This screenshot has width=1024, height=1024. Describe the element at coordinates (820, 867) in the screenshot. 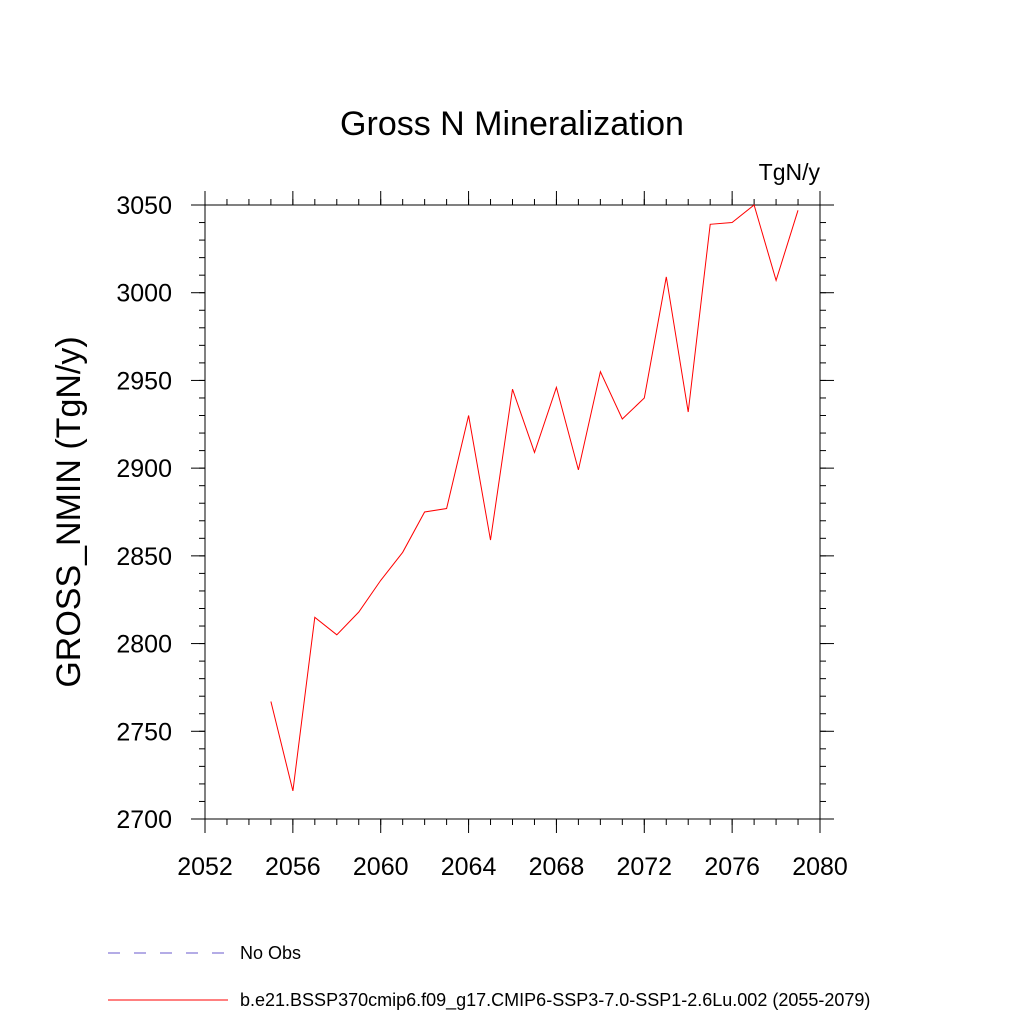

I see `x-tick-label: 2080` at that location.